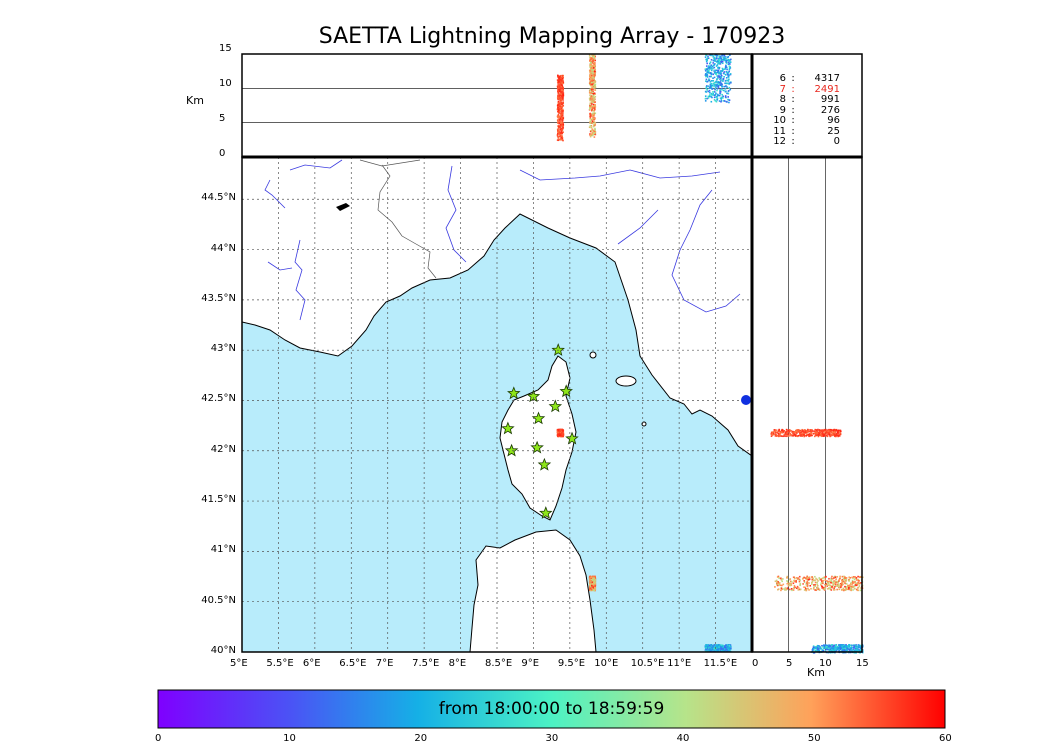  I want to click on lat-tick-label: 41.5°N, so click(218, 500).